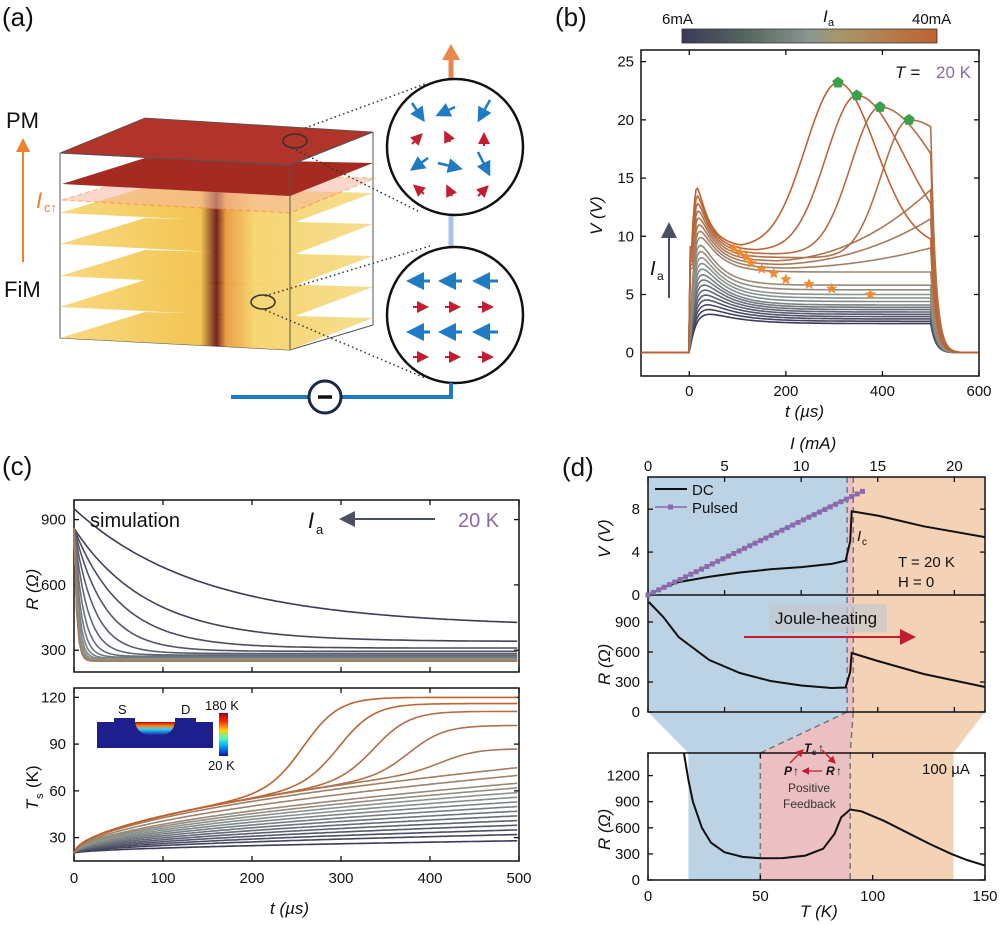 Image resolution: width=1000 pixels, height=925 pixels. I want to click on heat-scale-max: 180 K, so click(222, 705).